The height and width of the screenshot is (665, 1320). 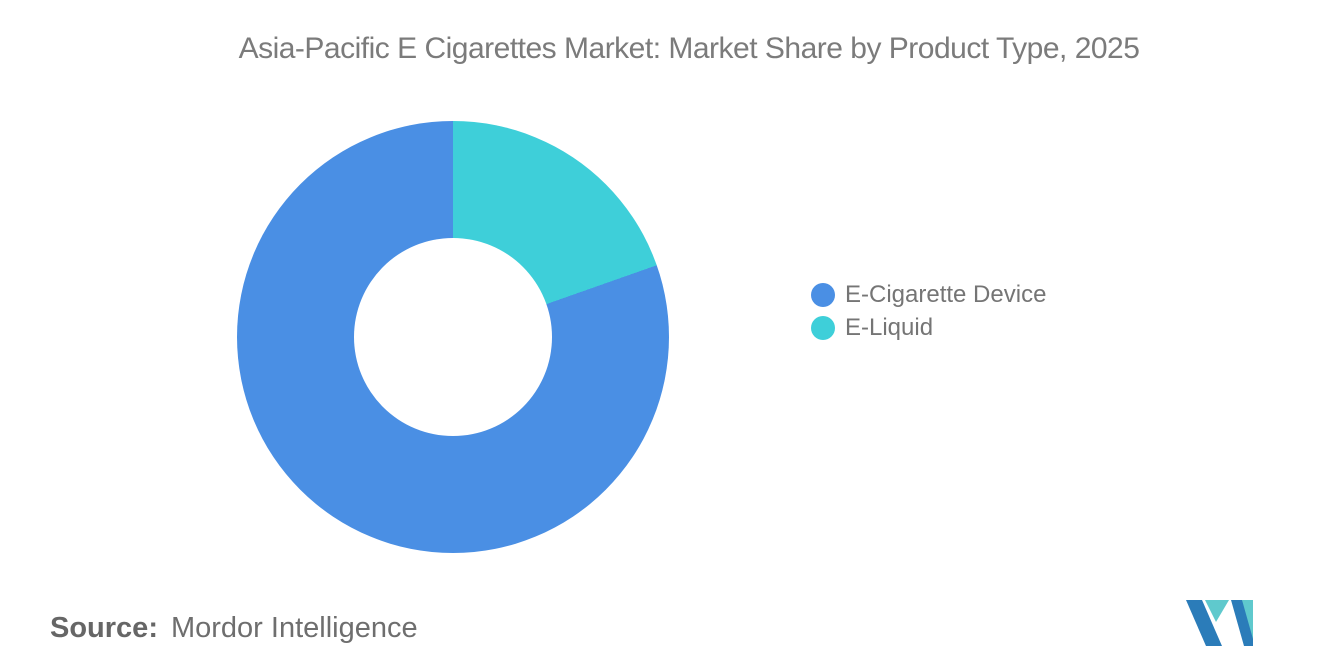 I want to click on legend-label-e-liquid: E-Liquid, so click(x=889, y=327).